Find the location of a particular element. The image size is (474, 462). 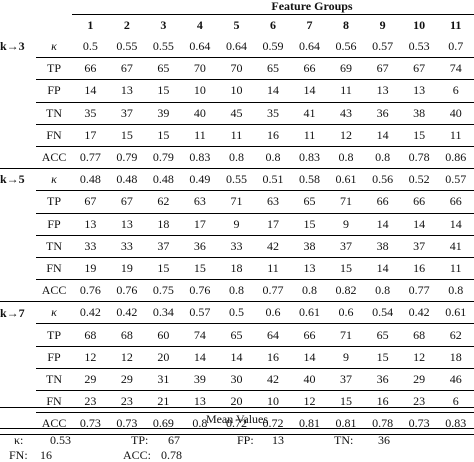

table-row: TN 33 33 37 36 33 42 38 37 38 37 41 is located at coordinates (237, 246).